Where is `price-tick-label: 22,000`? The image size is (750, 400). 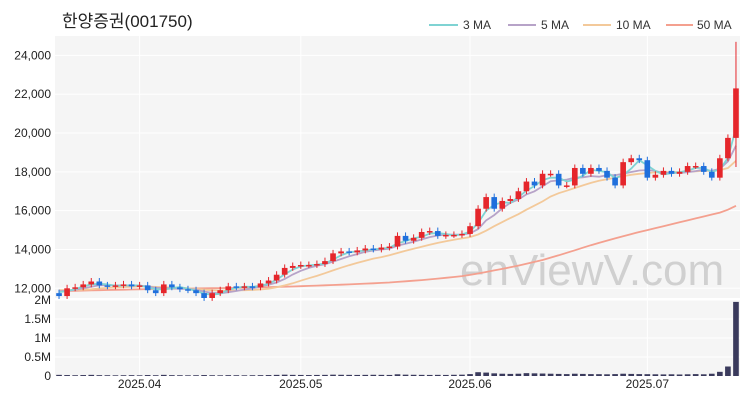 price-tick-label: 22,000 is located at coordinates (32, 94).